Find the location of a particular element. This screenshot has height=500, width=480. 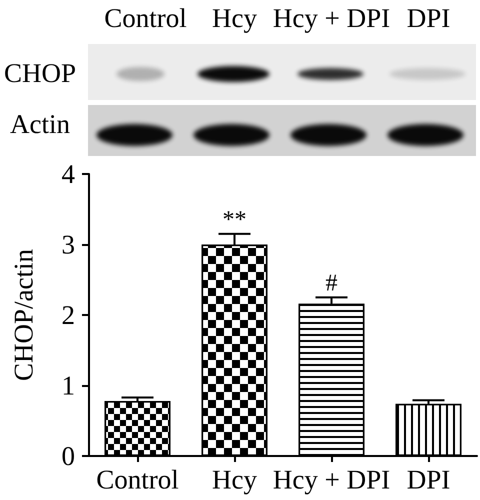

annotation: # is located at coordinates (332, 283).